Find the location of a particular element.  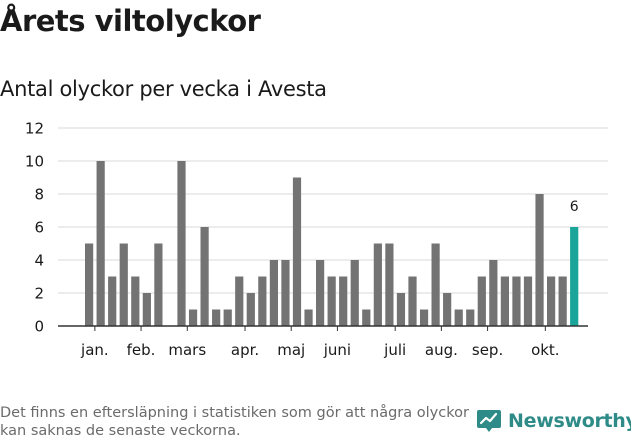

y-tick-label: 0 is located at coordinates (39, 327).